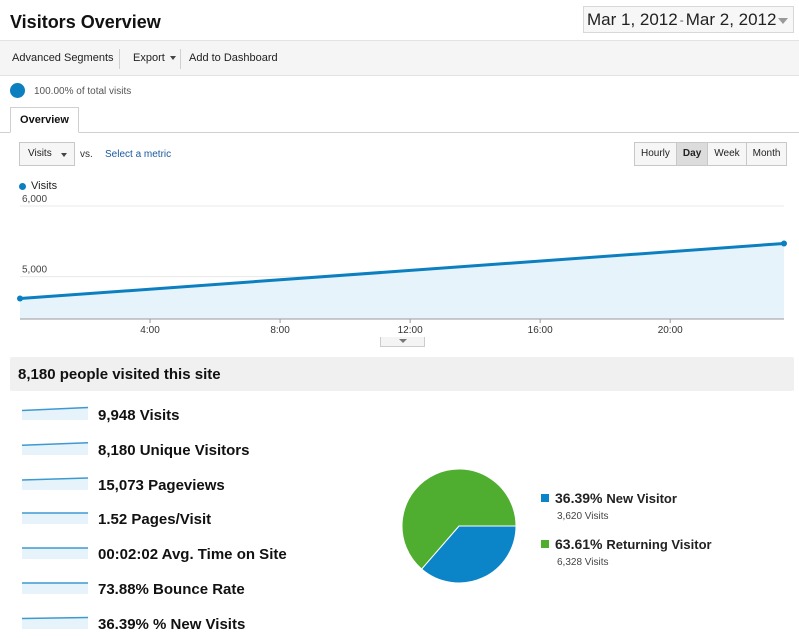 The height and width of the screenshot is (638, 799). I want to click on metric-text: 15,073 Pageviews, so click(161, 485).